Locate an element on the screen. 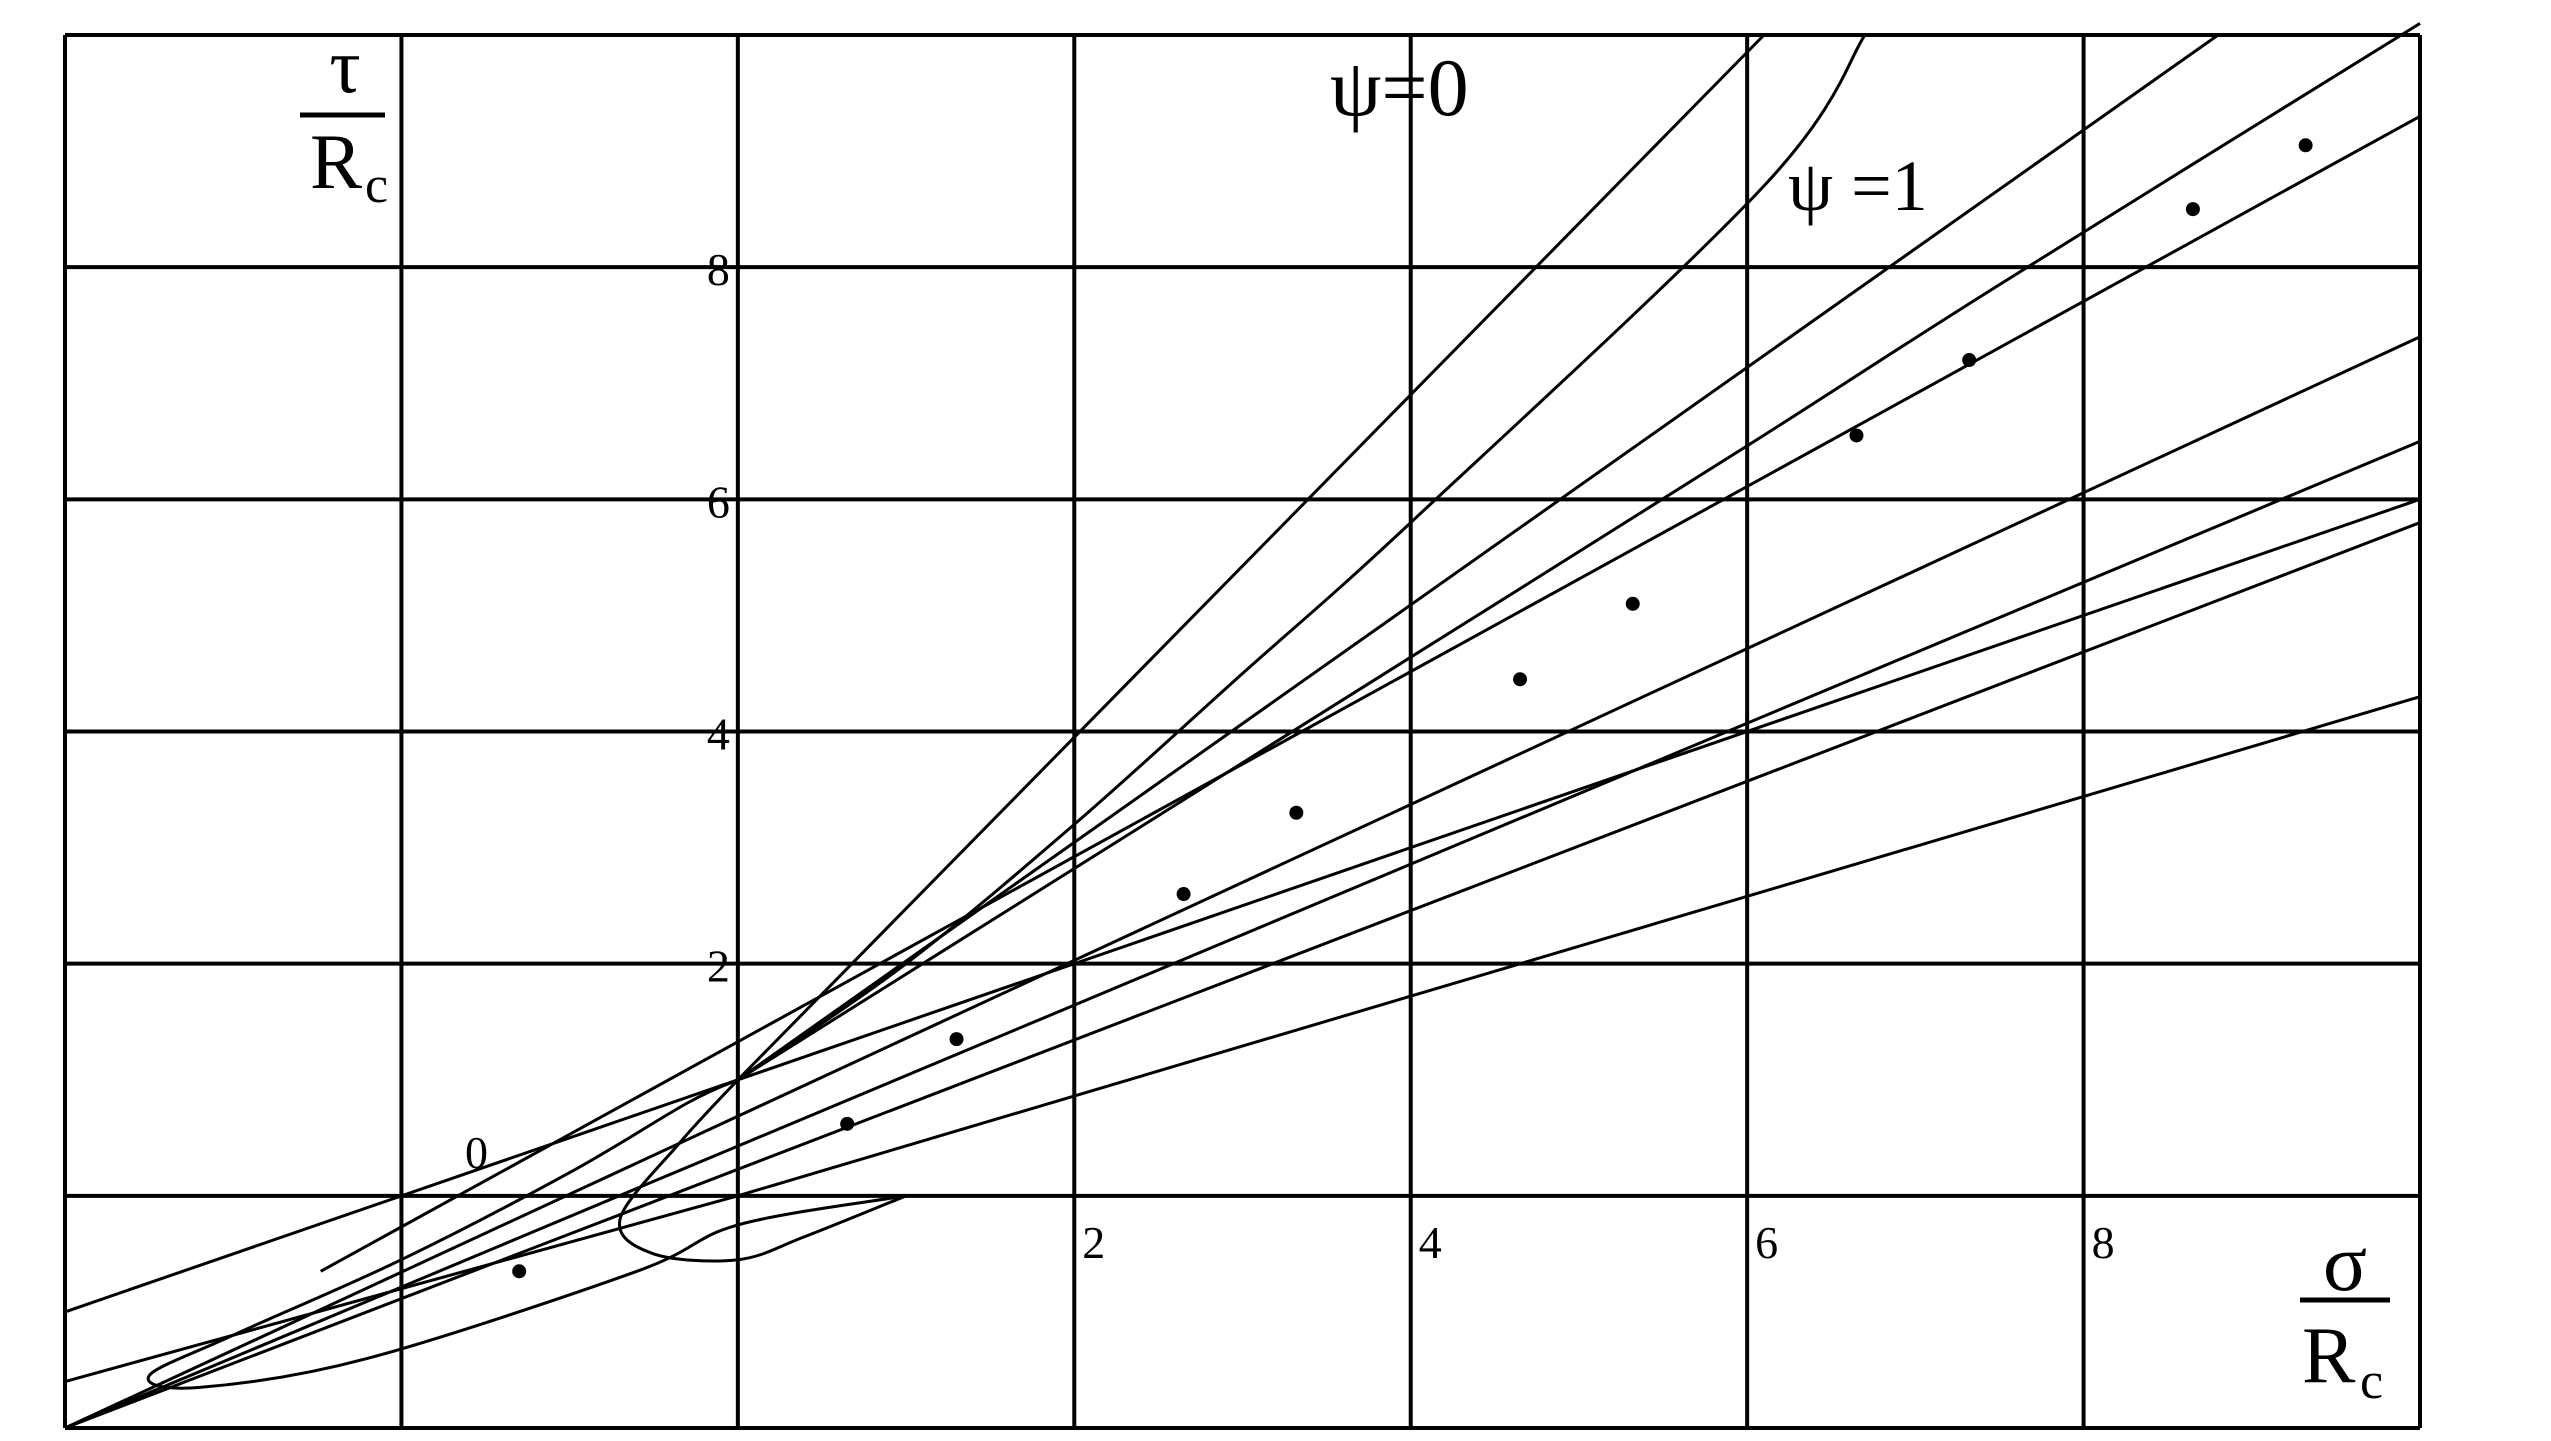  y-axis-label: τ R c is located at coordinates (344, 118).